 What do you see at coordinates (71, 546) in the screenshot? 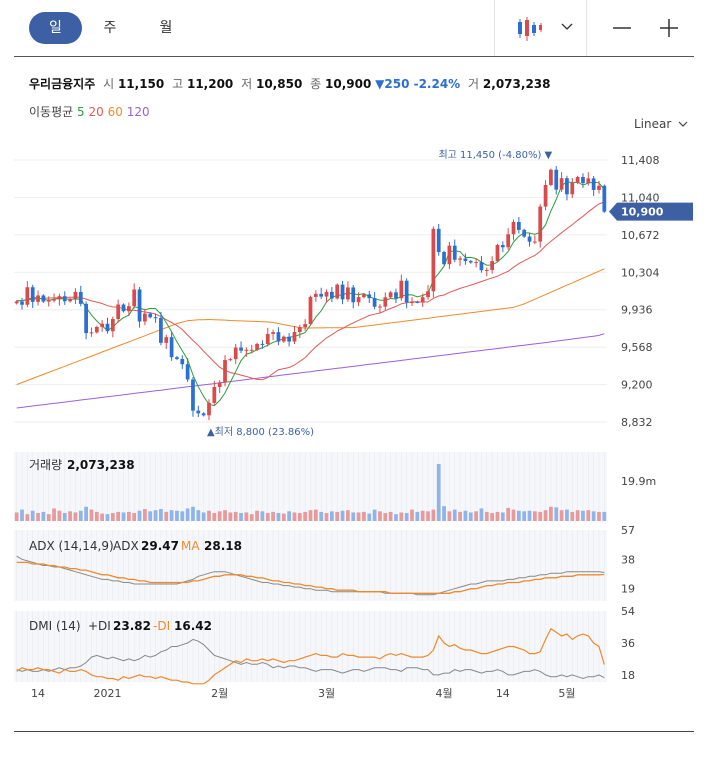
I see `adx-title: ADX (14,14,9)` at bounding box center [71, 546].